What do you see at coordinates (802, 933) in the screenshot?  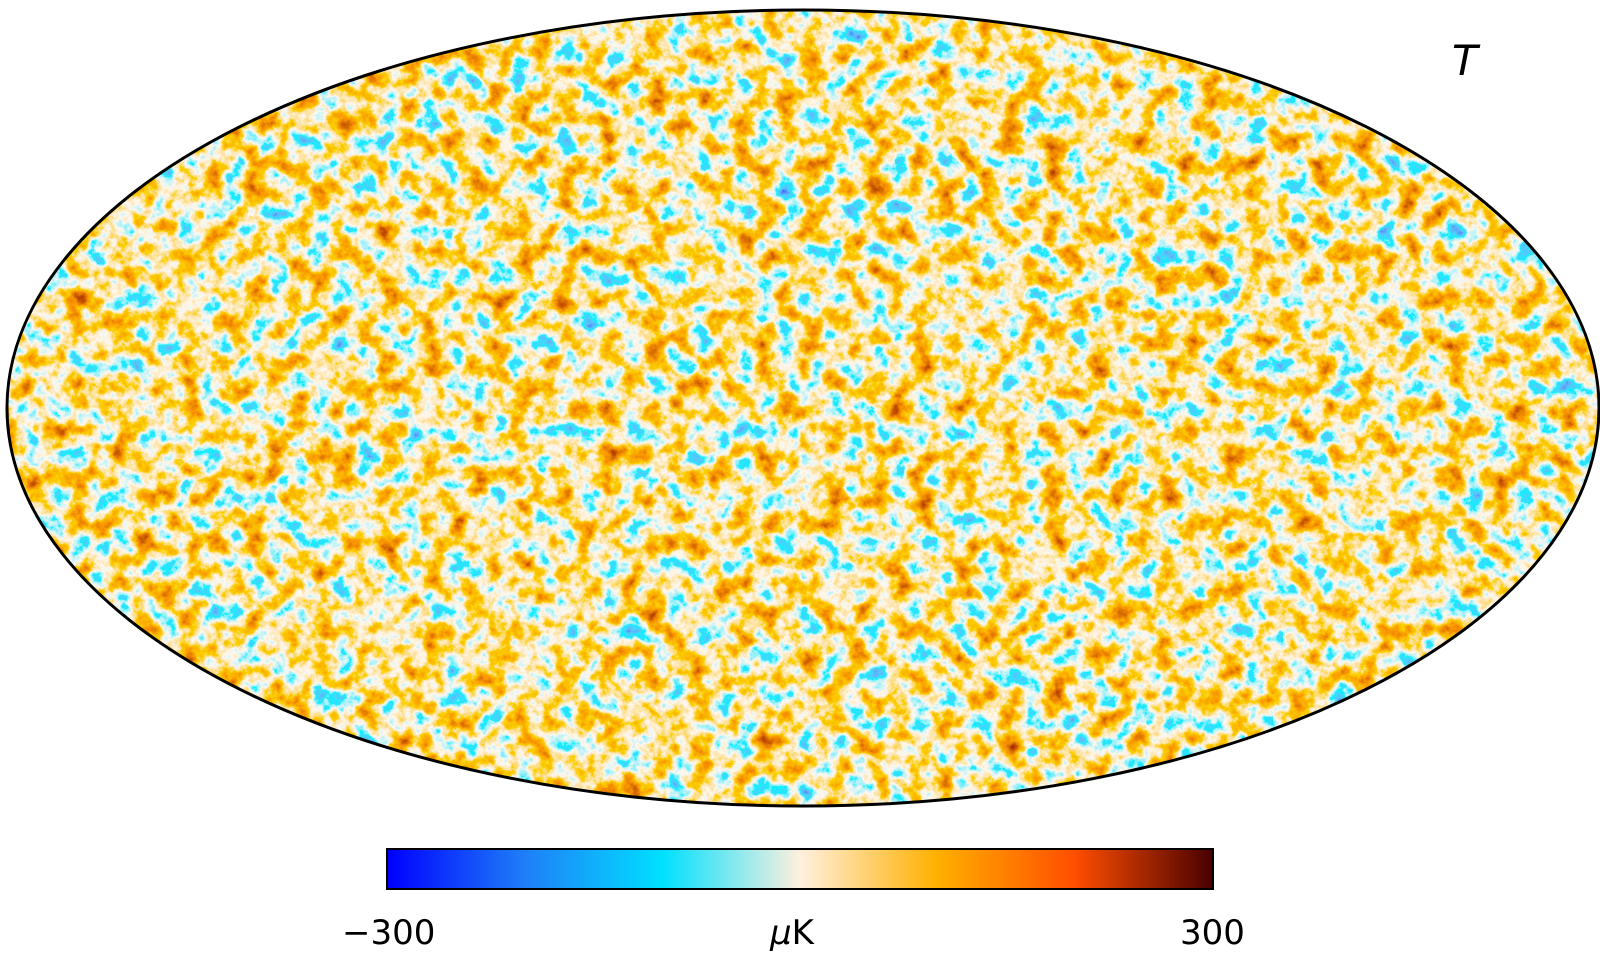 I see `unit-symbol: K` at bounding box center [802, 933].